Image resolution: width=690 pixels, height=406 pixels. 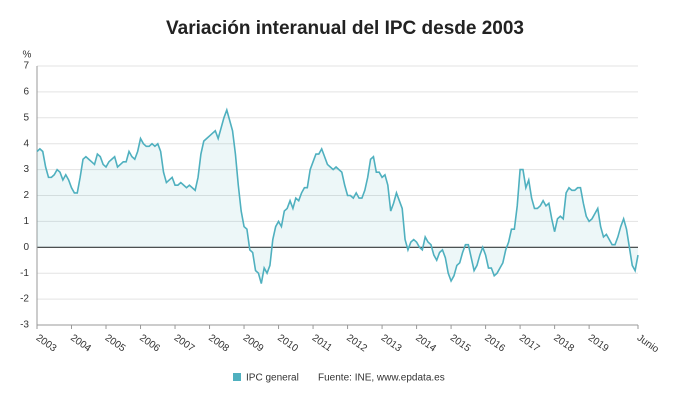 What do you see at coordinates (26, 117) in the screenshot?
I see `y-tick-label: 5` at bounding box center [26, 117].